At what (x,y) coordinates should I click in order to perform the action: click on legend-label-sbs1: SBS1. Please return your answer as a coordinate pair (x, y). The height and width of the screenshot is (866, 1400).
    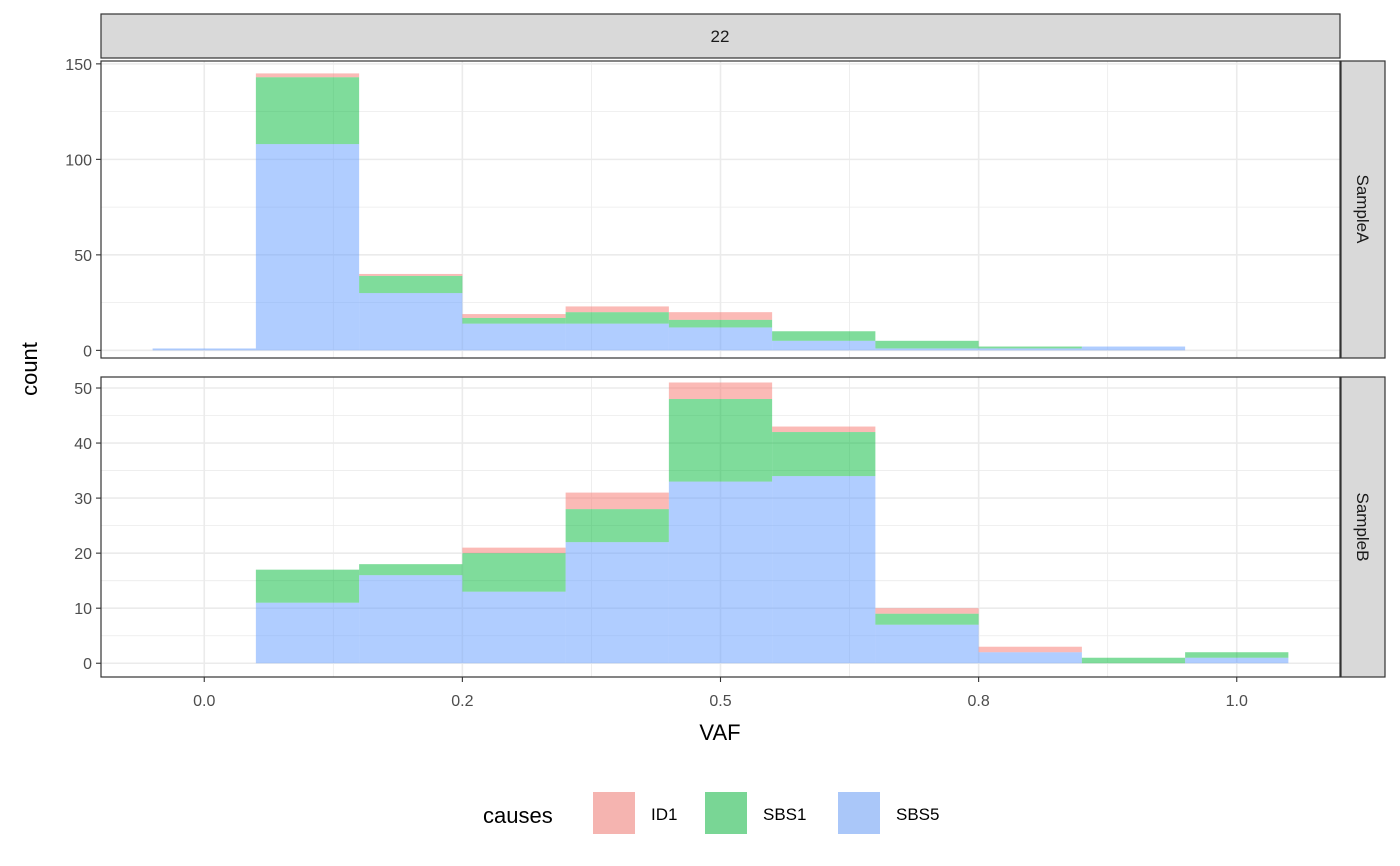
    Looking at the image, I should click on (784, 814).